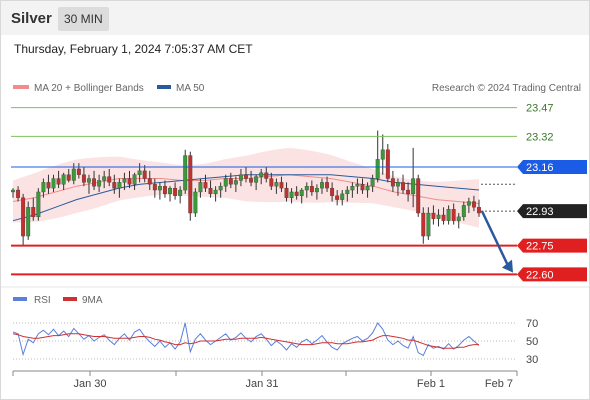  What do you see at coordinates (83, 19) in the screenshot?
I see `timeframe-badge: 30 MIN` at bounding box center [83, 19].